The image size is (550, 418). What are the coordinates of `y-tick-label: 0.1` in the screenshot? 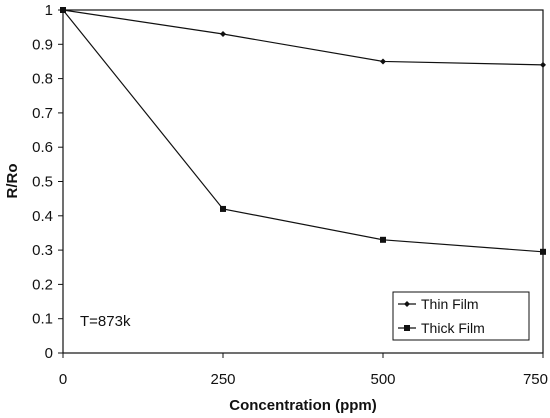 It's located at (42, 319).